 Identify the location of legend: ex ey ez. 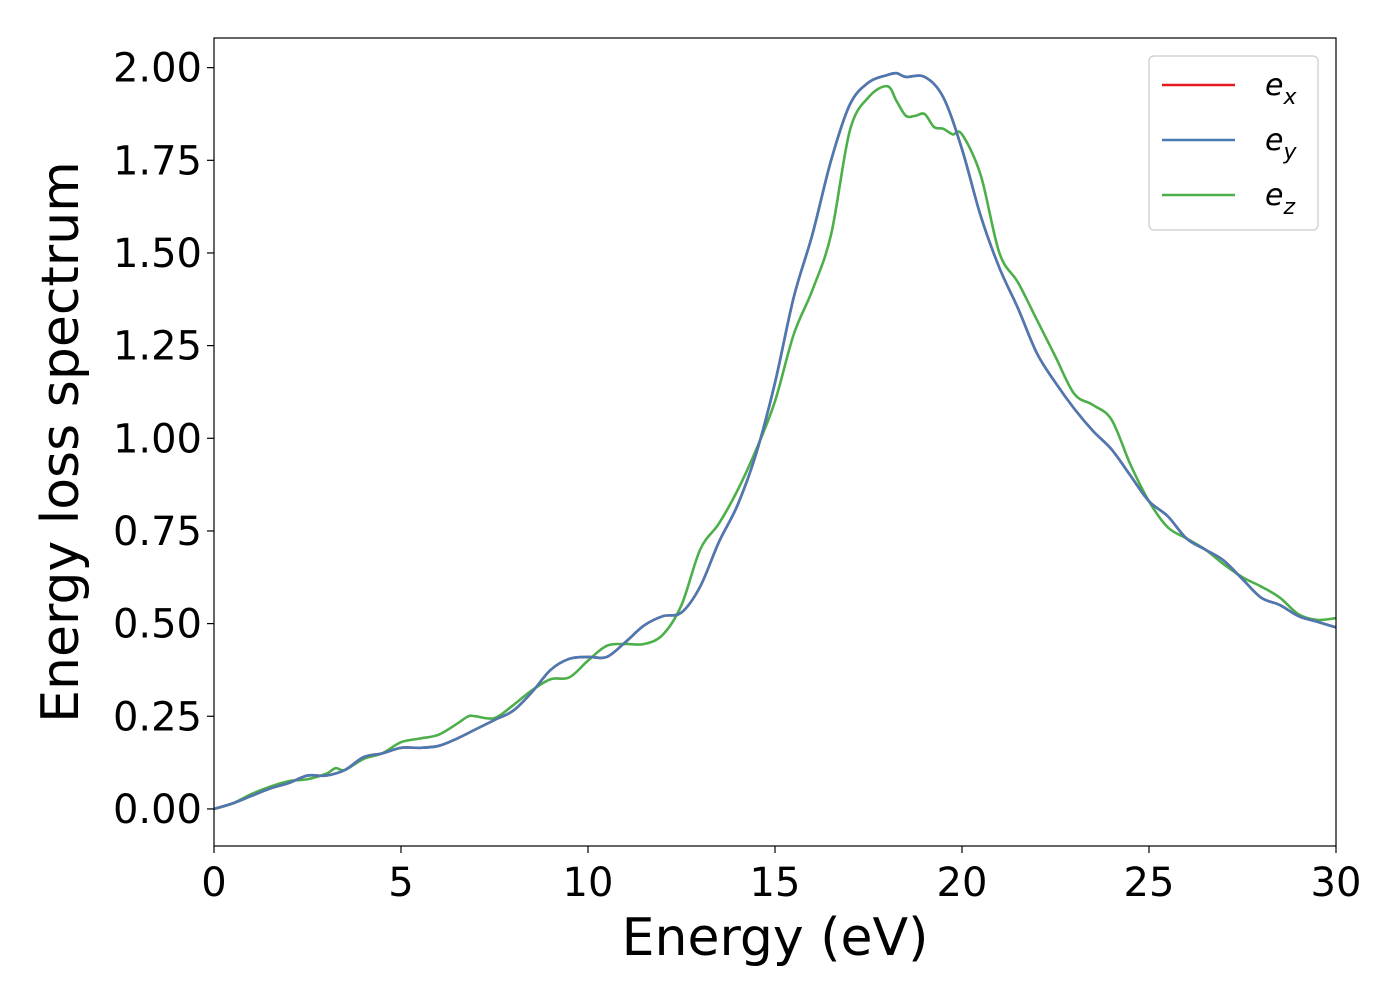
(1233, 143).